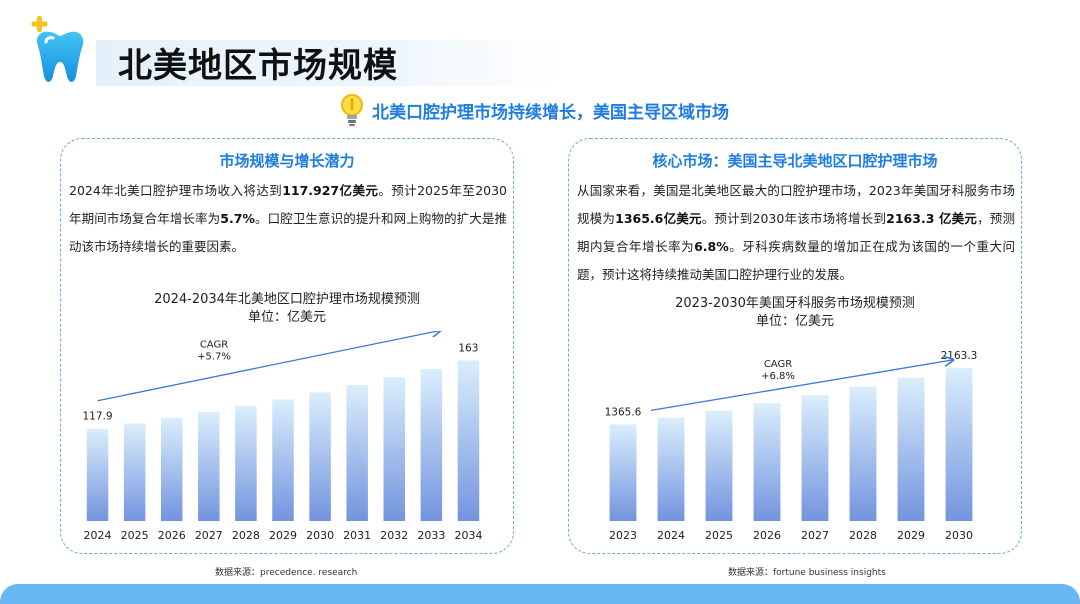  What do you see at coordinates (357, 535) in the screenshot?
I see `x-tick-label: 2031` at bounding box center [357, 535].